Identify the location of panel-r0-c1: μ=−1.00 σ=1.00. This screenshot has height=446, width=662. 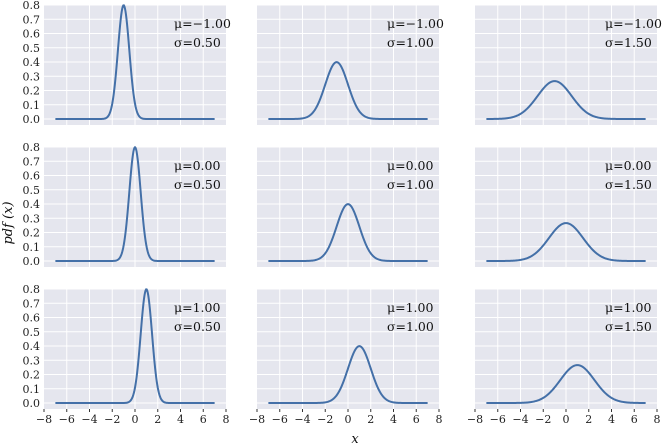
(350, 64).